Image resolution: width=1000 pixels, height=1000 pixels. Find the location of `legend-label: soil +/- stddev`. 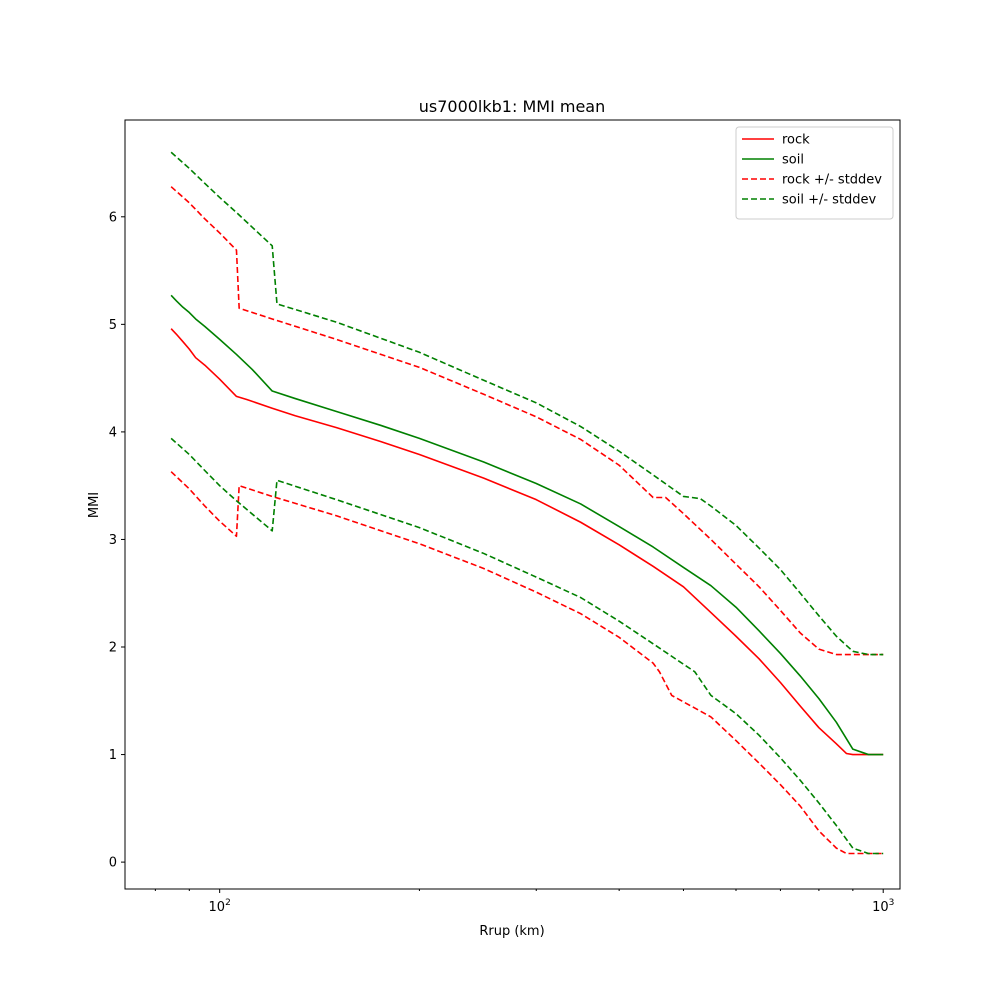

legend-label: soil +/- stddev is located at coordinates (829, 200).